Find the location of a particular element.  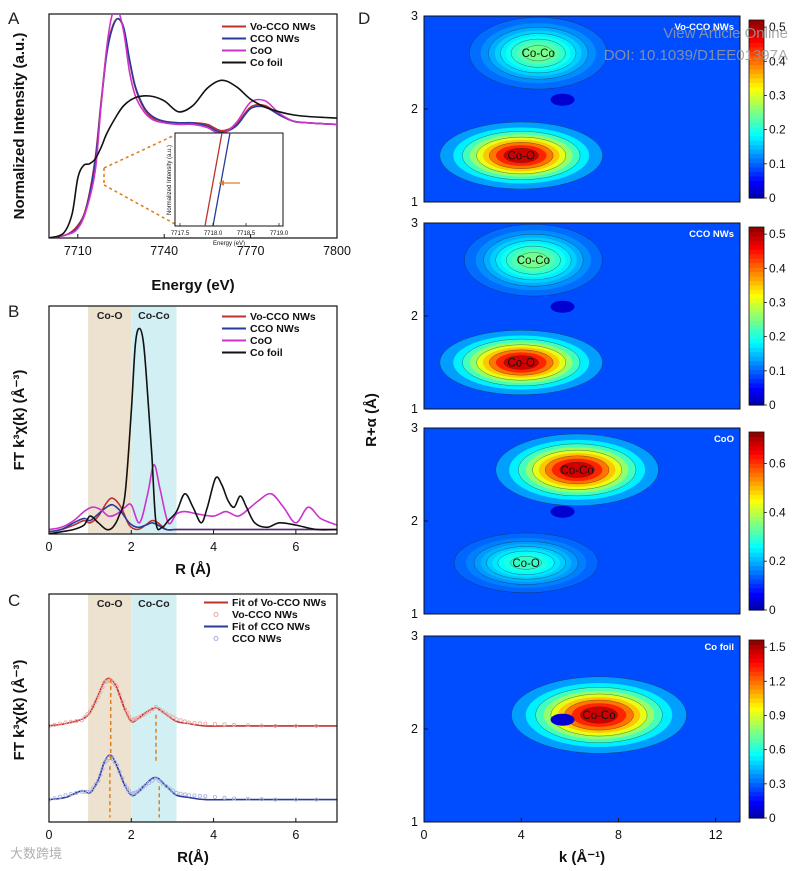

colorbar-tick-label: 0.9 is located at coordinates (777, 715).